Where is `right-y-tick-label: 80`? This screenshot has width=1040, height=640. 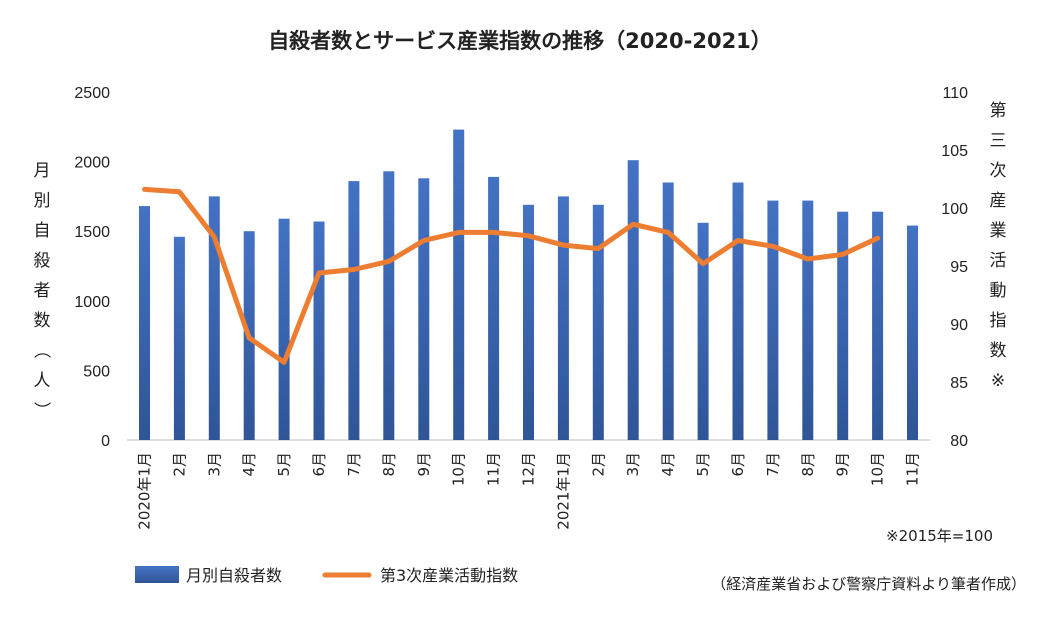 right-y-tick-label: 80 is located at coordinates (959, 441).